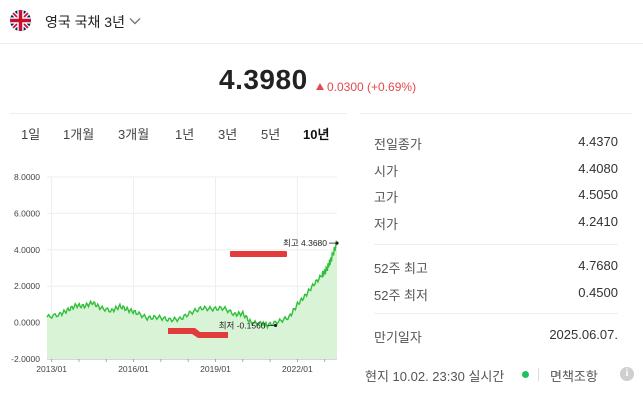  I want to click on stat-label: 전일종가, so click(398, 144).